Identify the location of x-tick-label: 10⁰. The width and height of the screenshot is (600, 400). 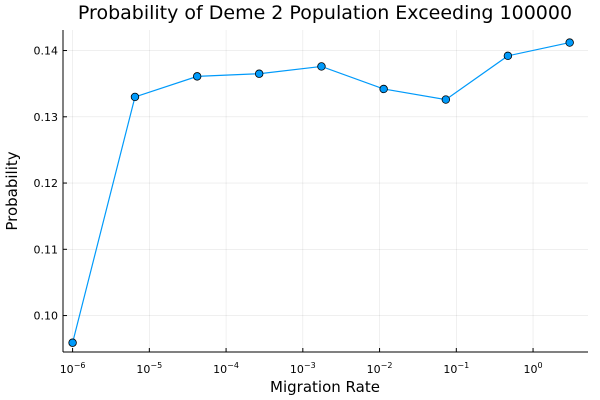
(533, 368).